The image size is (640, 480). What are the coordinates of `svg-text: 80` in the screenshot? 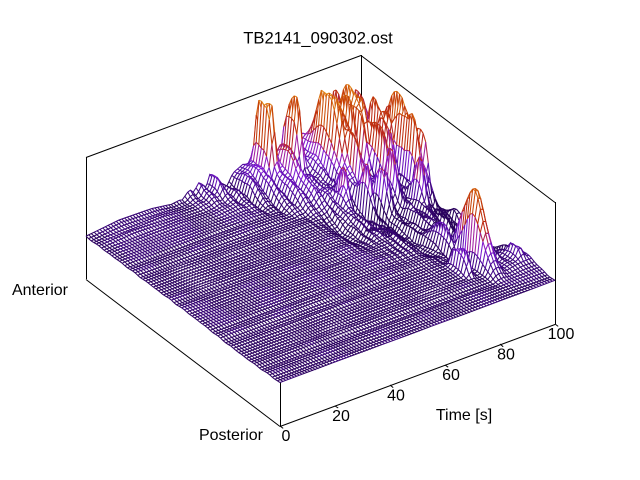 It's located at (506, 355).